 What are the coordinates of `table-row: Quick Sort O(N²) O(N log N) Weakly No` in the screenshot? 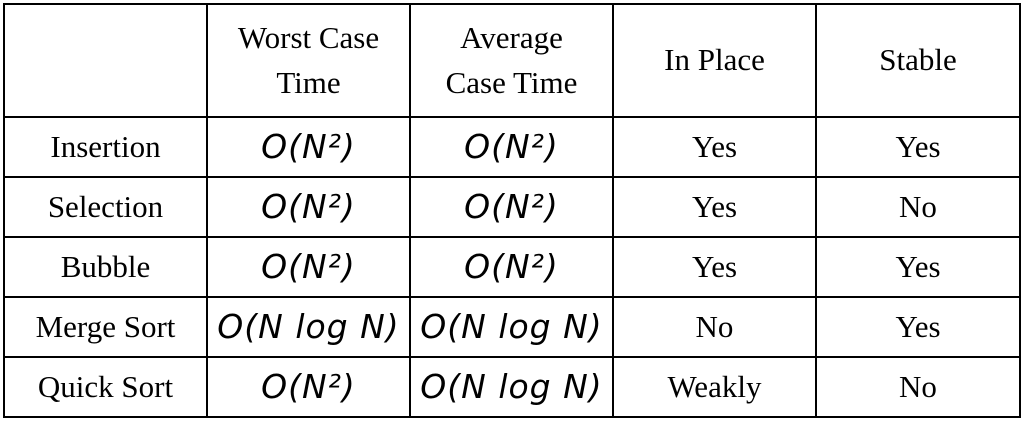 It's located at (512, 387).